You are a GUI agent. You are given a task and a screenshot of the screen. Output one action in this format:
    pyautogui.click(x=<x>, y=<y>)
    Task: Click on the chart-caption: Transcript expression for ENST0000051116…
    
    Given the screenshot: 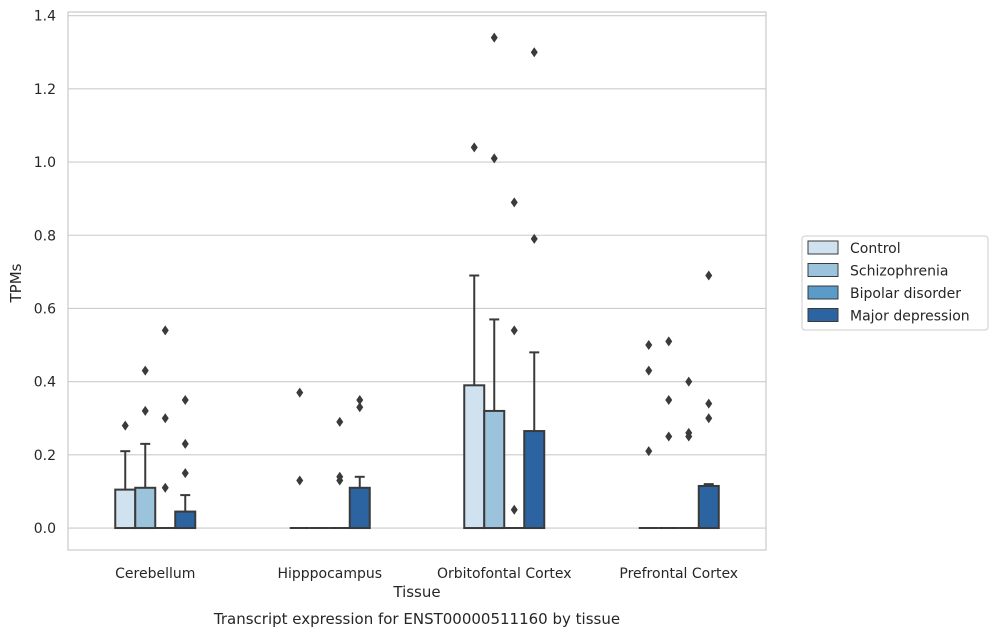 What is the action you would take?
    pyautogui.click(x=416, y=619)
    